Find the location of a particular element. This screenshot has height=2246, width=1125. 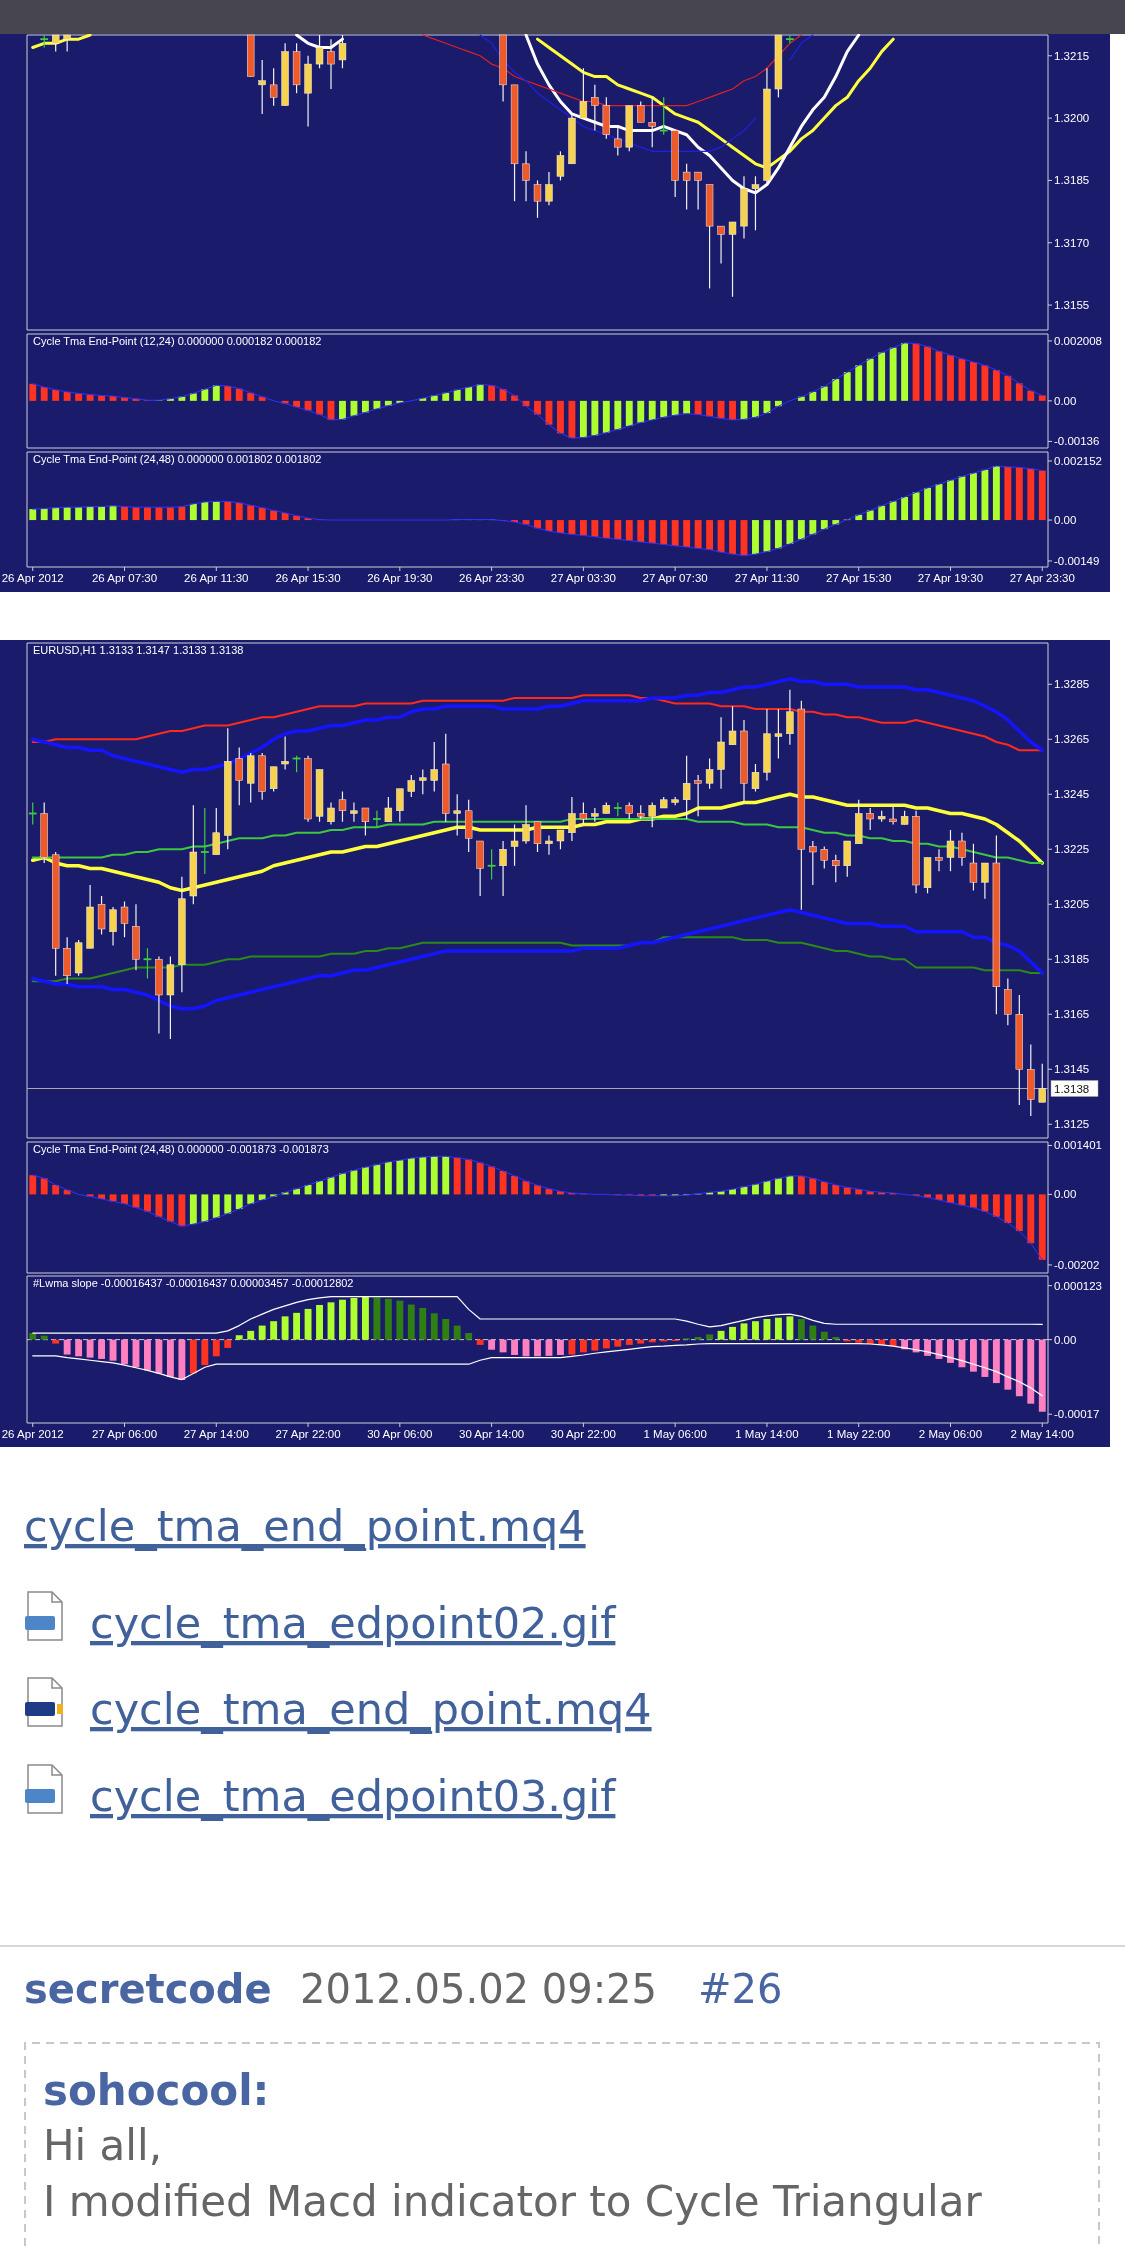

x-tick-label: 30 Apr 06:00 is located at coordinates (400, 1434).